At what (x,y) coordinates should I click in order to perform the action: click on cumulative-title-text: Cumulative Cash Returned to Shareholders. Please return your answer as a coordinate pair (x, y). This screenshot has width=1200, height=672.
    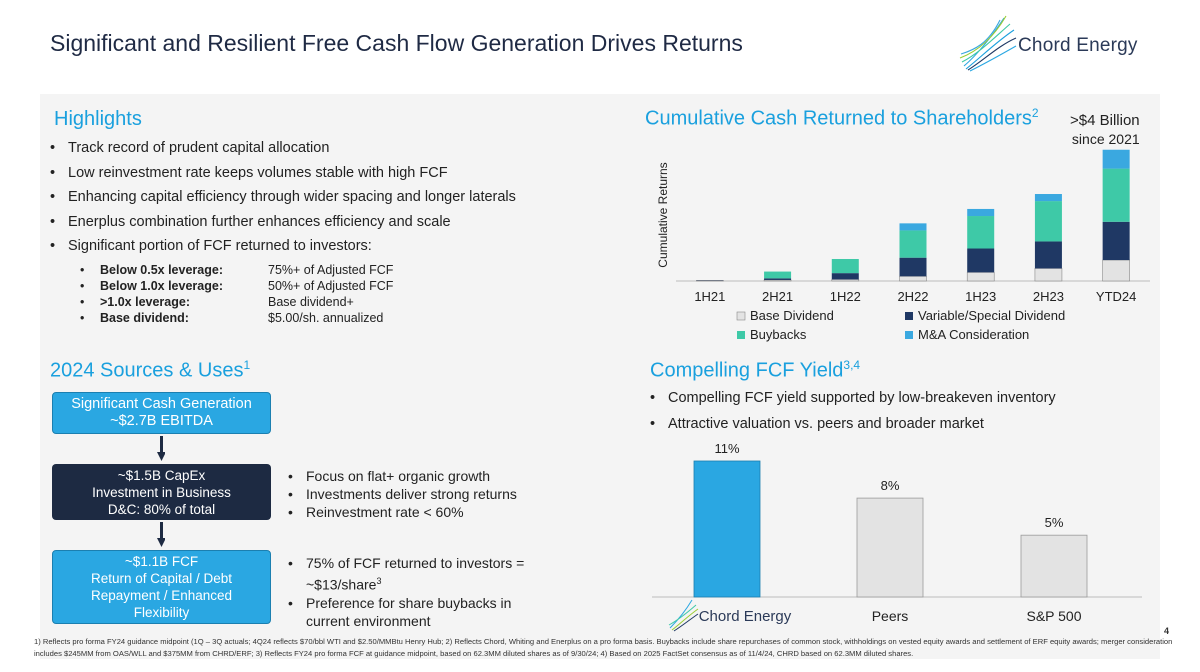
    Looking at the image, I should click on (838, 118).